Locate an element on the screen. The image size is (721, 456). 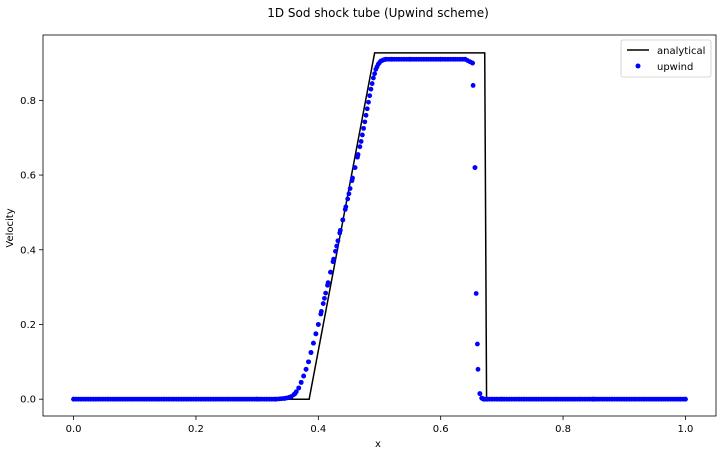
x-tick-label: 0.0 is located at coordinates (74, 429).